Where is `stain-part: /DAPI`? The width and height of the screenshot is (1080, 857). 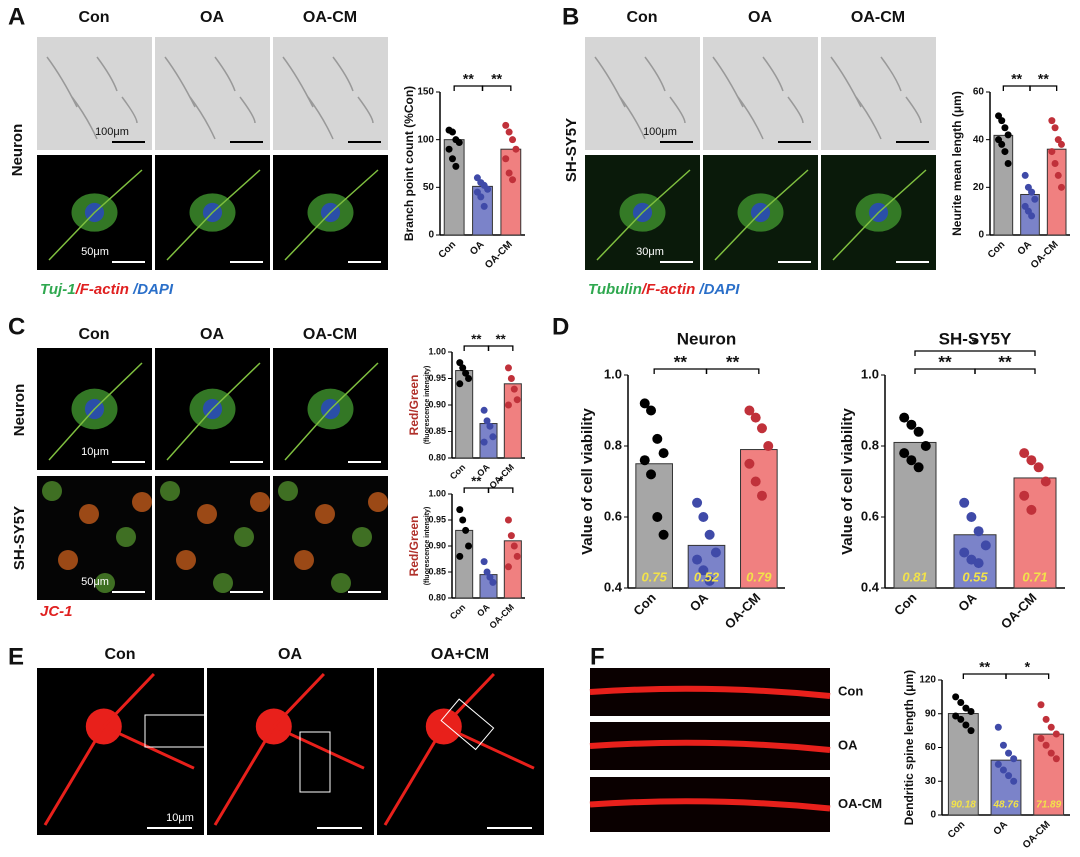 stain-part: /DAPI is located at coordinates (151, 289).